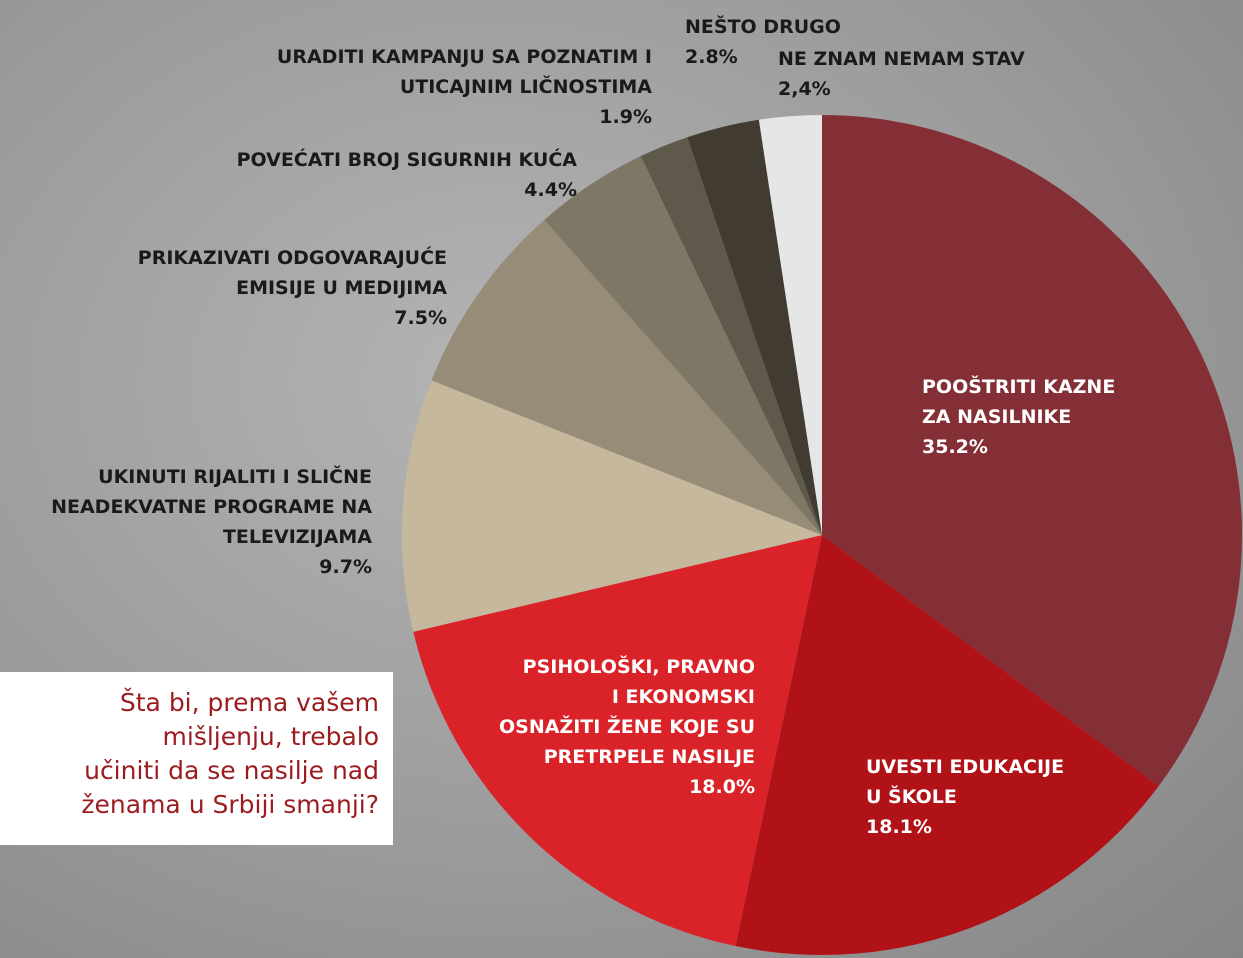 This screenshot has width=1243, height=958. Describe the element at coordinates (901, 59) in the screenshot. I see `category-label: NE ZNAM NEMAM STAV` at that location.